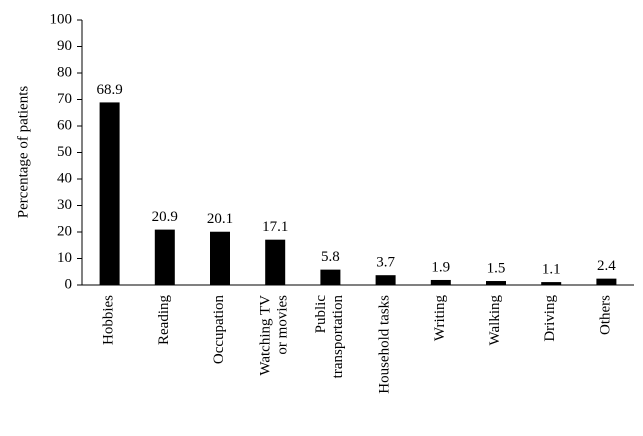  Describe the element at coordinates (219, 330) in the screenshot. I see `x-tick-label: Occupation` at that location.